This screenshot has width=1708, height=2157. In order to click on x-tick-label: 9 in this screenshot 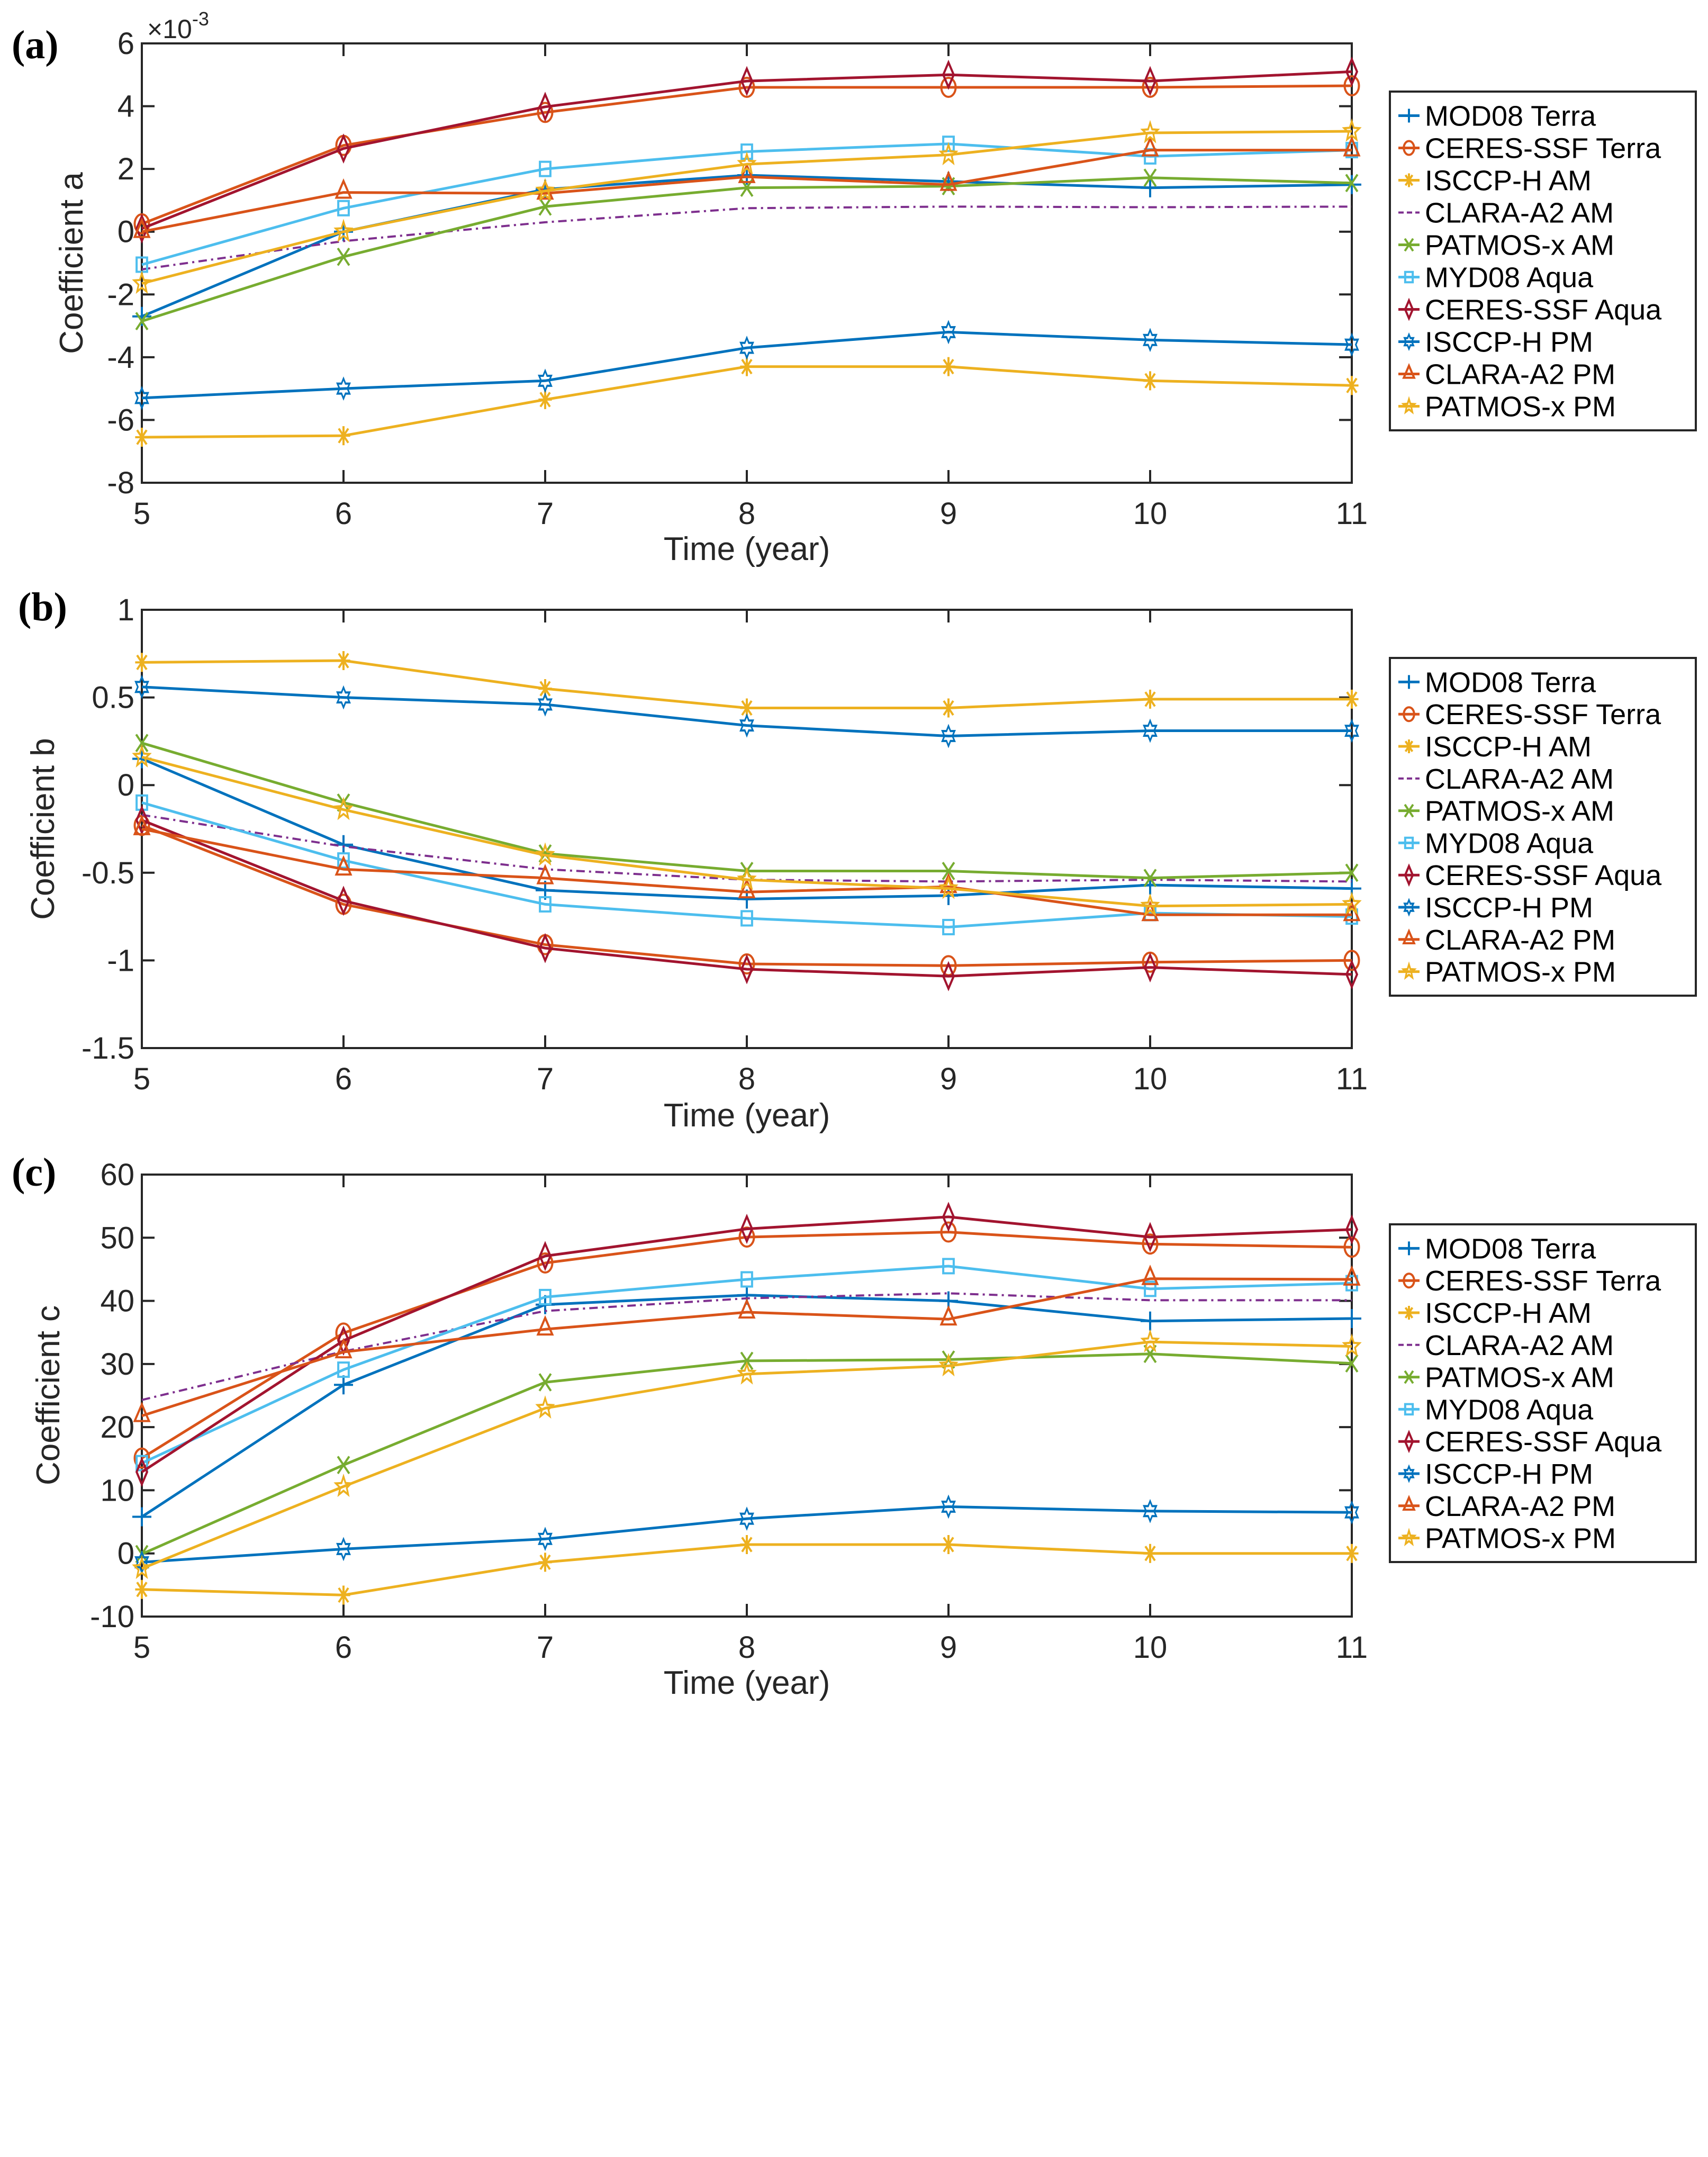, I will do `click(949, 514)`.